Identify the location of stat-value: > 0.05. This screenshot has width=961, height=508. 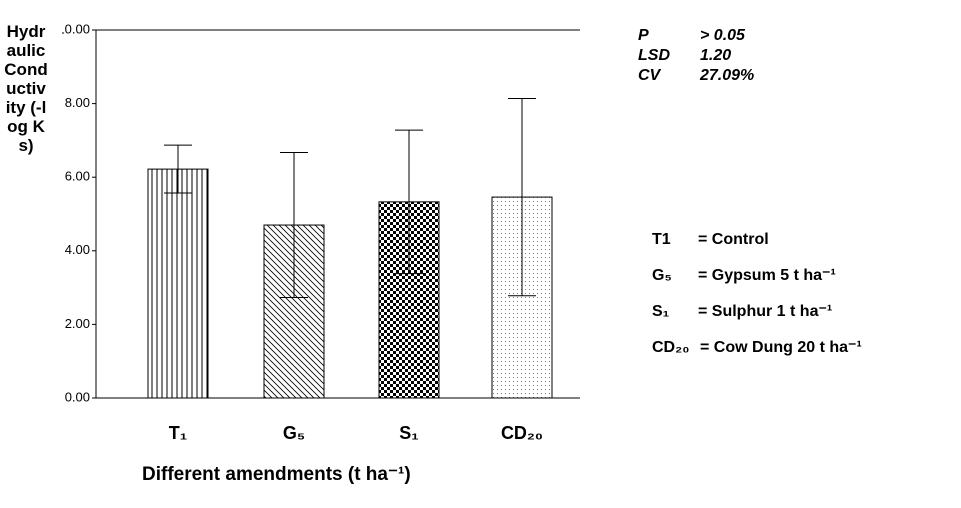
(723, 35).